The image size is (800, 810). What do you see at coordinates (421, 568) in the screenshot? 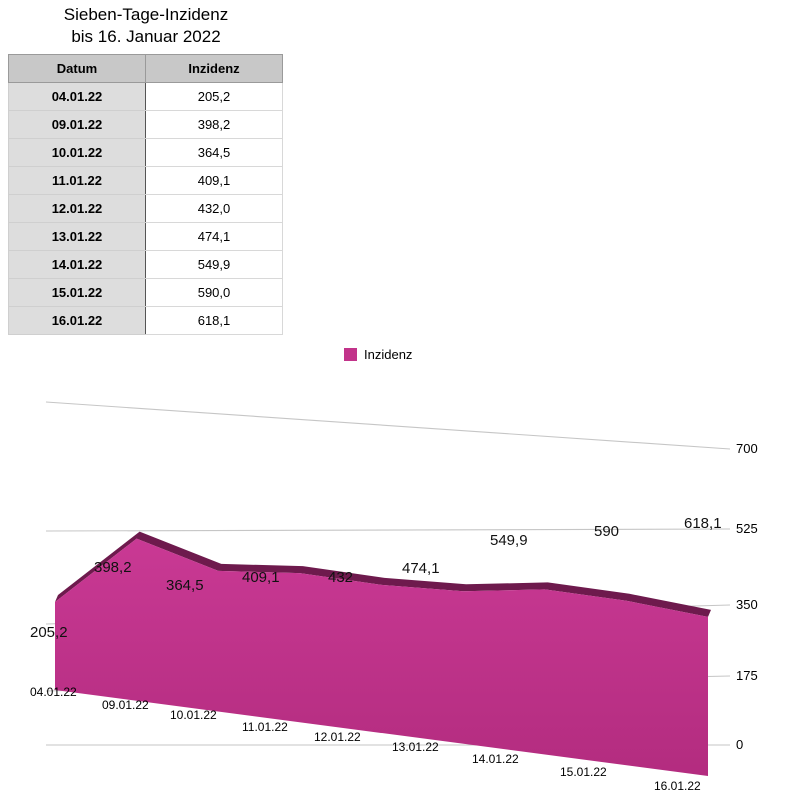
I see `data-label: 474,1` at bounding box center [421, 568].